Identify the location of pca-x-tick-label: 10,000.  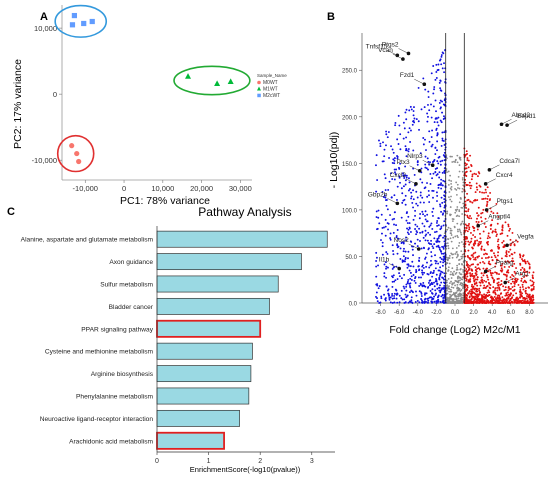
(162, 188).